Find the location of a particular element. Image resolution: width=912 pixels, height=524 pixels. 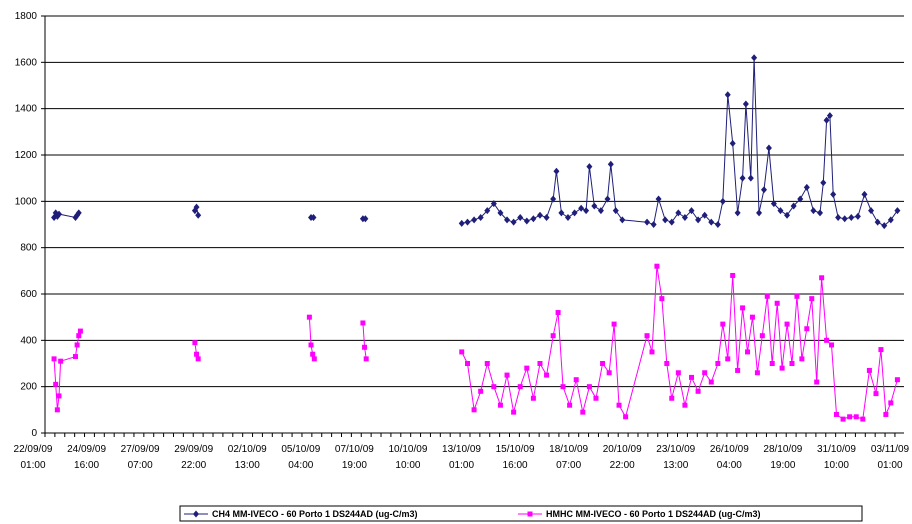

series-line is located at coordinates (364, 340).